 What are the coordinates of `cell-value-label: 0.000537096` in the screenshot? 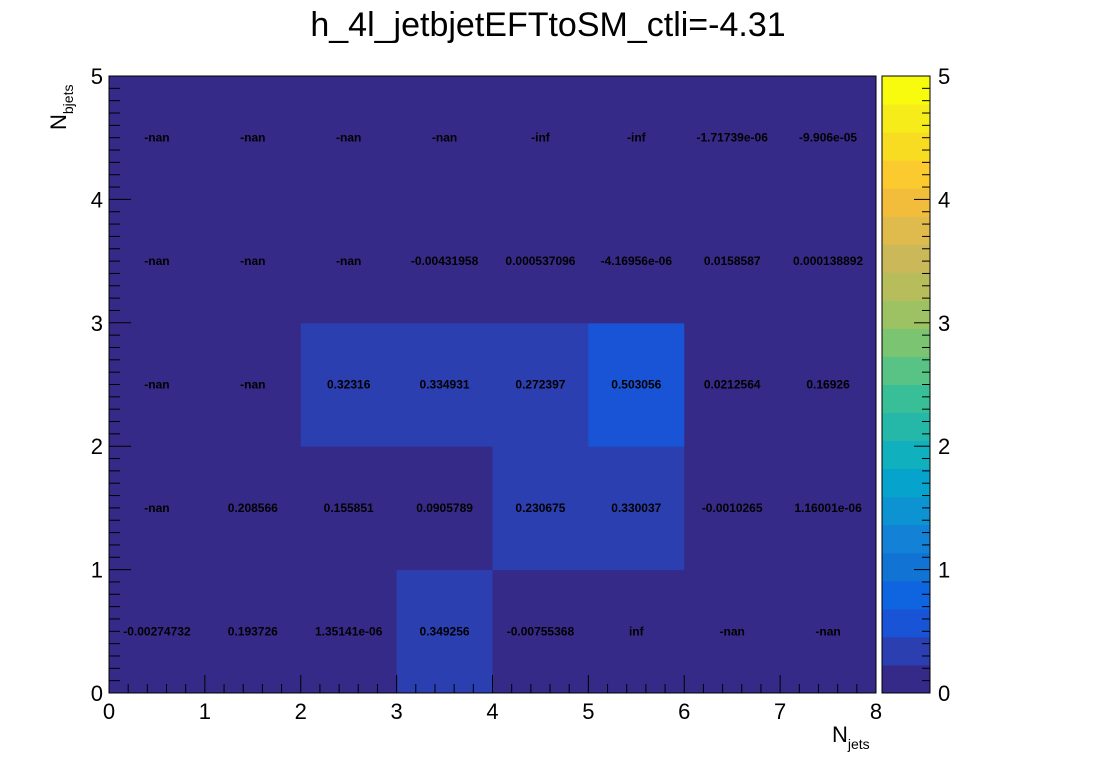 It's located at (540, 261).